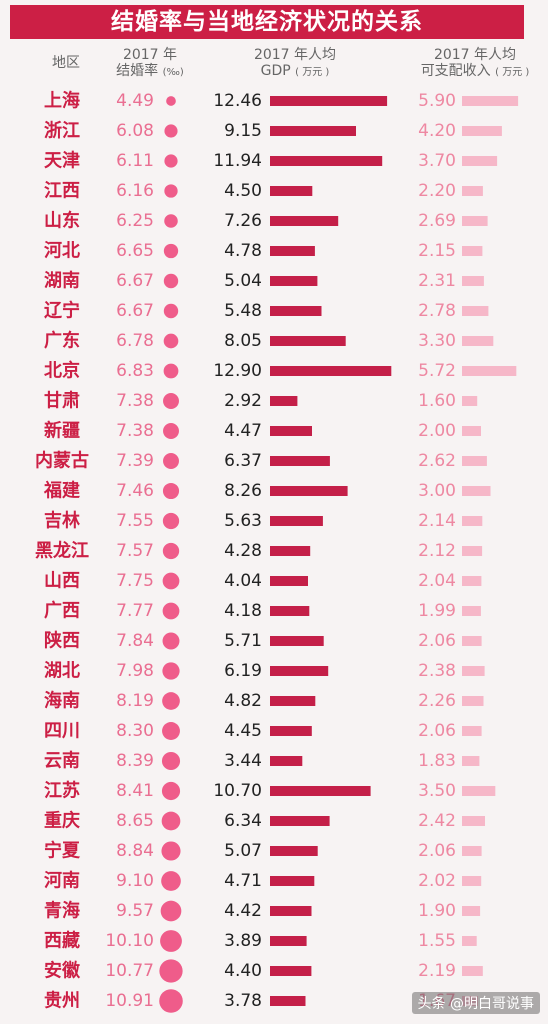  I want to click on marriage-rate-value: 8.39, so click(135, 761).